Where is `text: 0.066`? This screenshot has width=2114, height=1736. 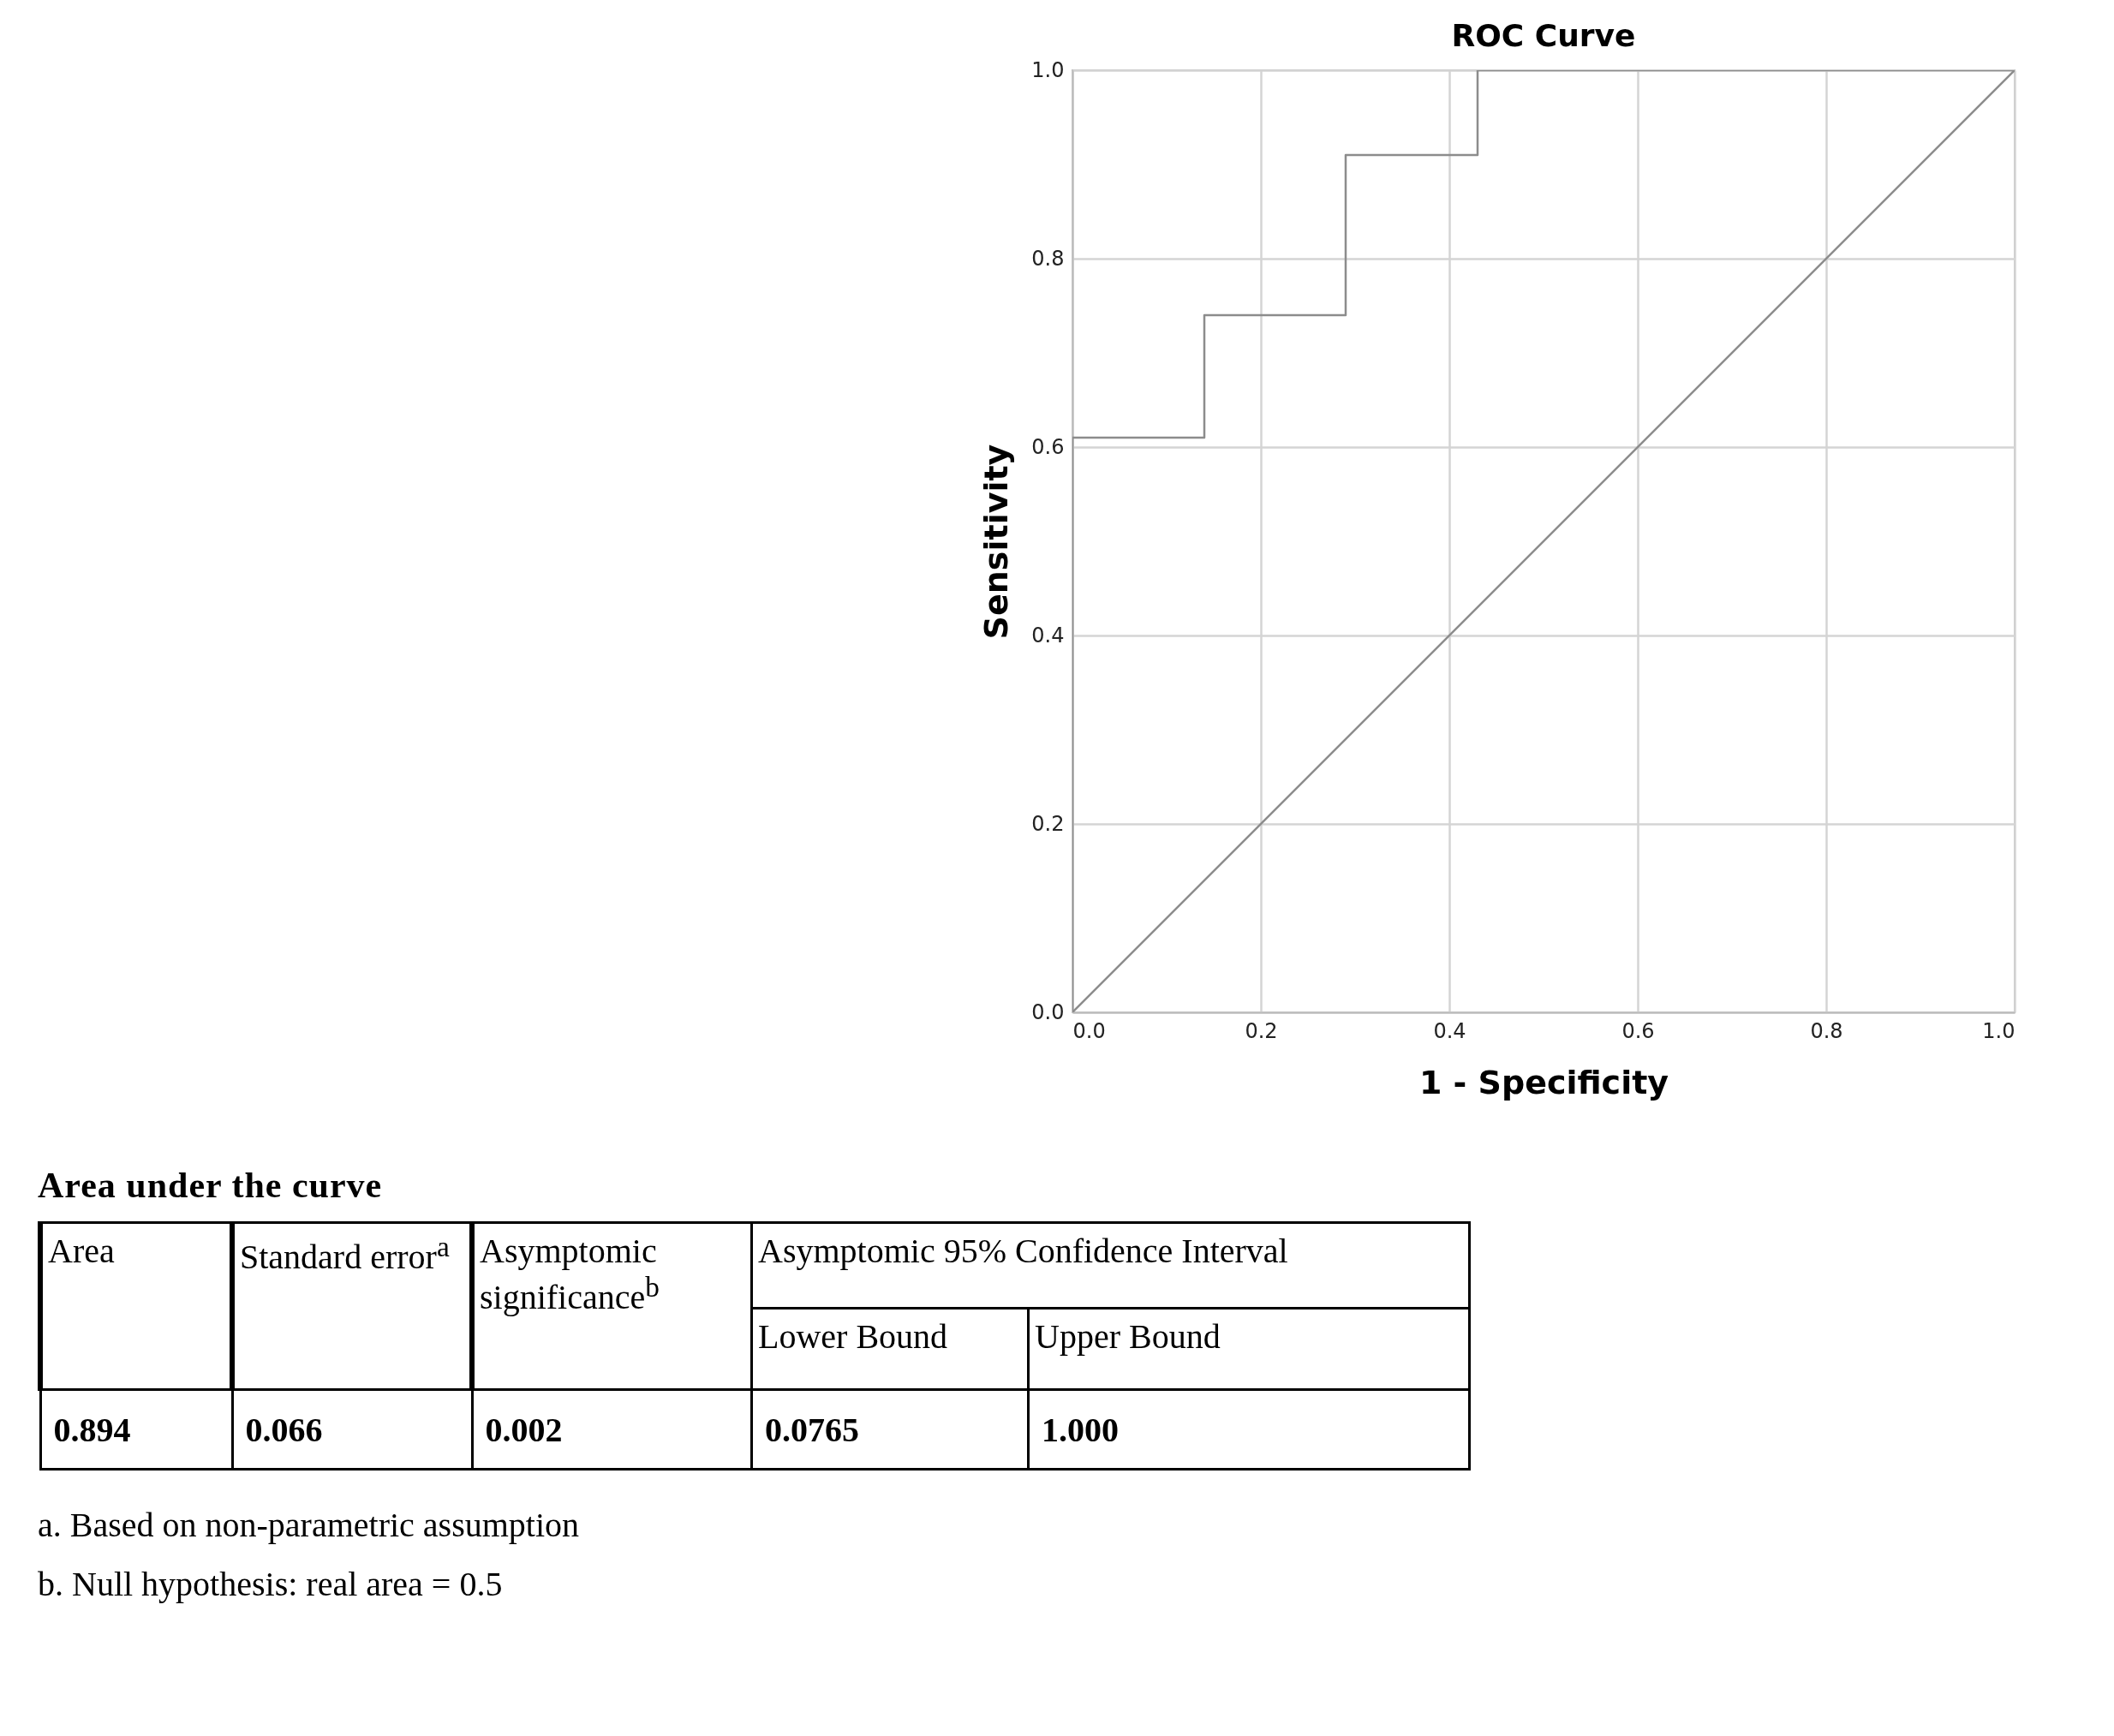
text: 0.066 is located at coordinates (352, 1429).